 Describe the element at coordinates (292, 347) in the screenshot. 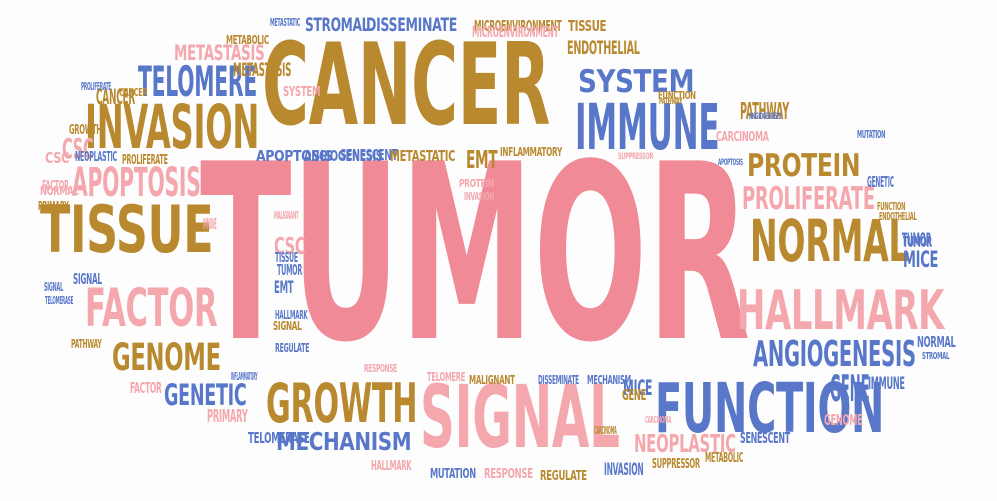

I see `word-regulate: REGULATE` at that location.